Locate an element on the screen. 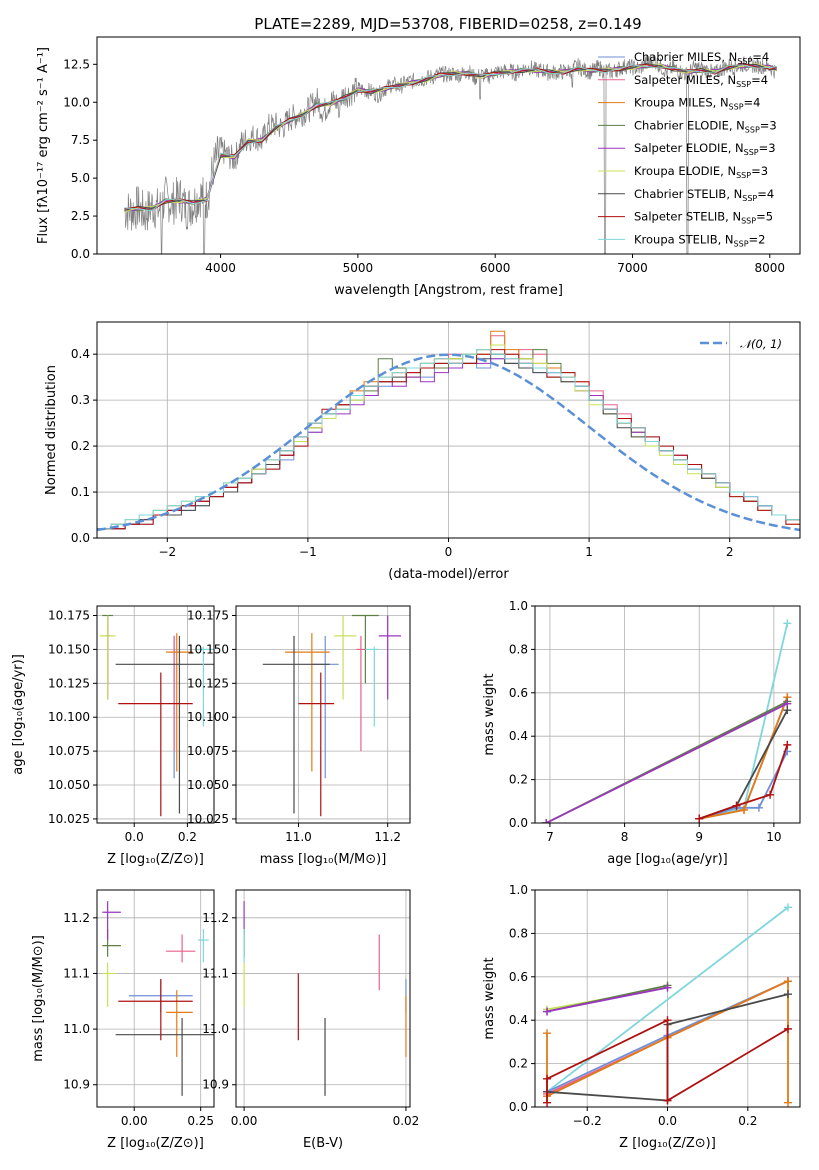  x-axis-label: wavelength [Angstrom, rest frame] is located at coordinates (448, 290).